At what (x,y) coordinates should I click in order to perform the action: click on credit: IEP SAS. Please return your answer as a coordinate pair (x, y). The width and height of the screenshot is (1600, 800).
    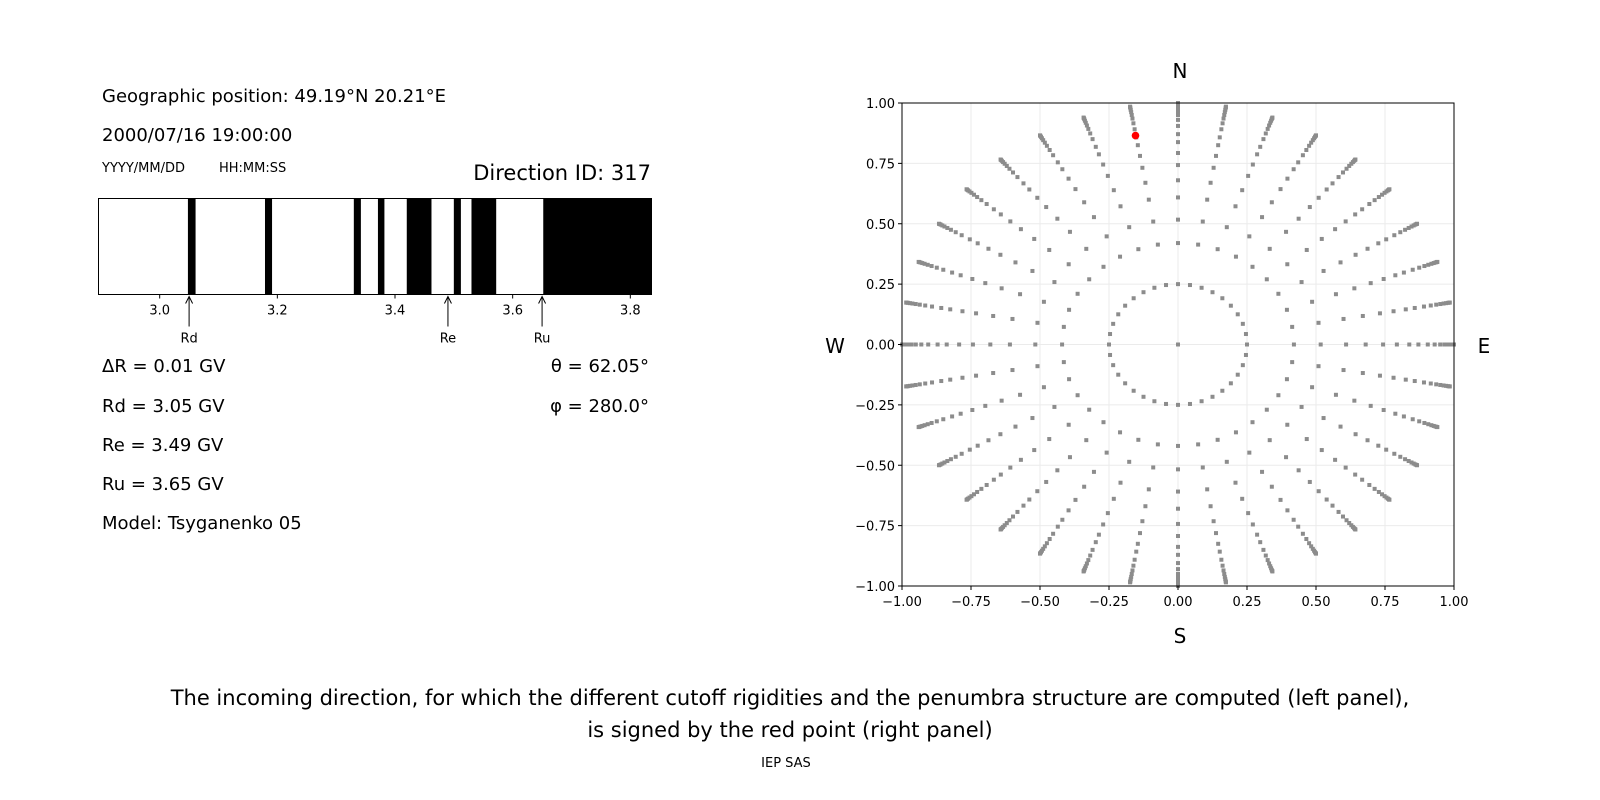
    Looking at the image, I should click on (786, 763).